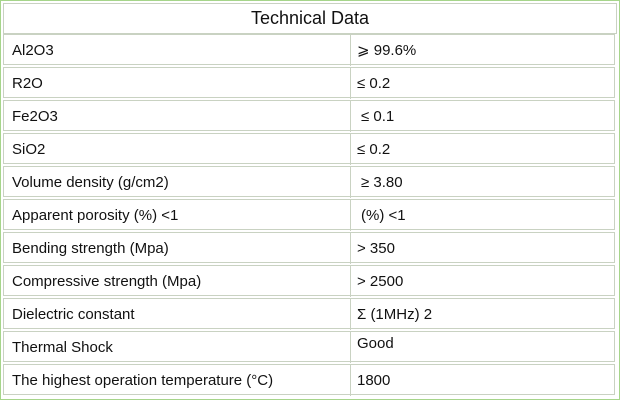 Image resolution: width=620 pixels, height=400 pixels. I want to click on table-row: Thermal Shock Good, so click(309, 347).